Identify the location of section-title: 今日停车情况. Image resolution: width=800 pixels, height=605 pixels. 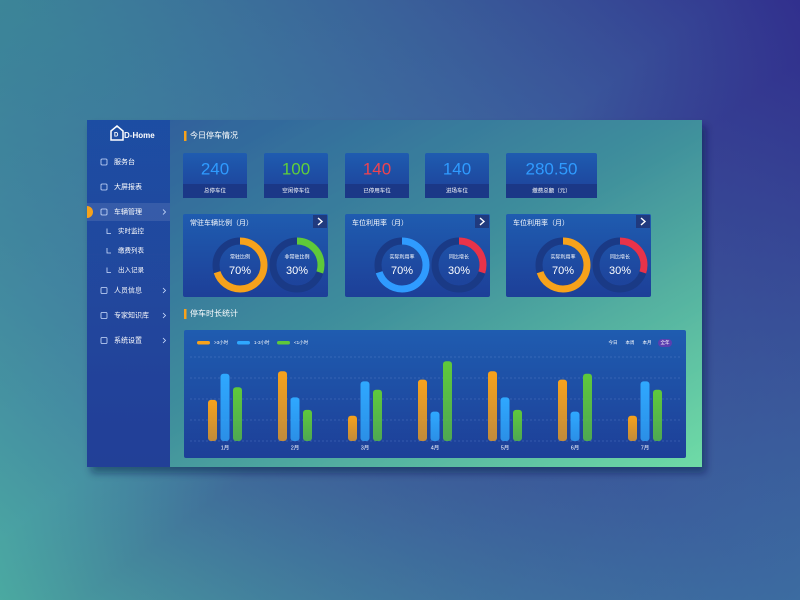
(214, 135).